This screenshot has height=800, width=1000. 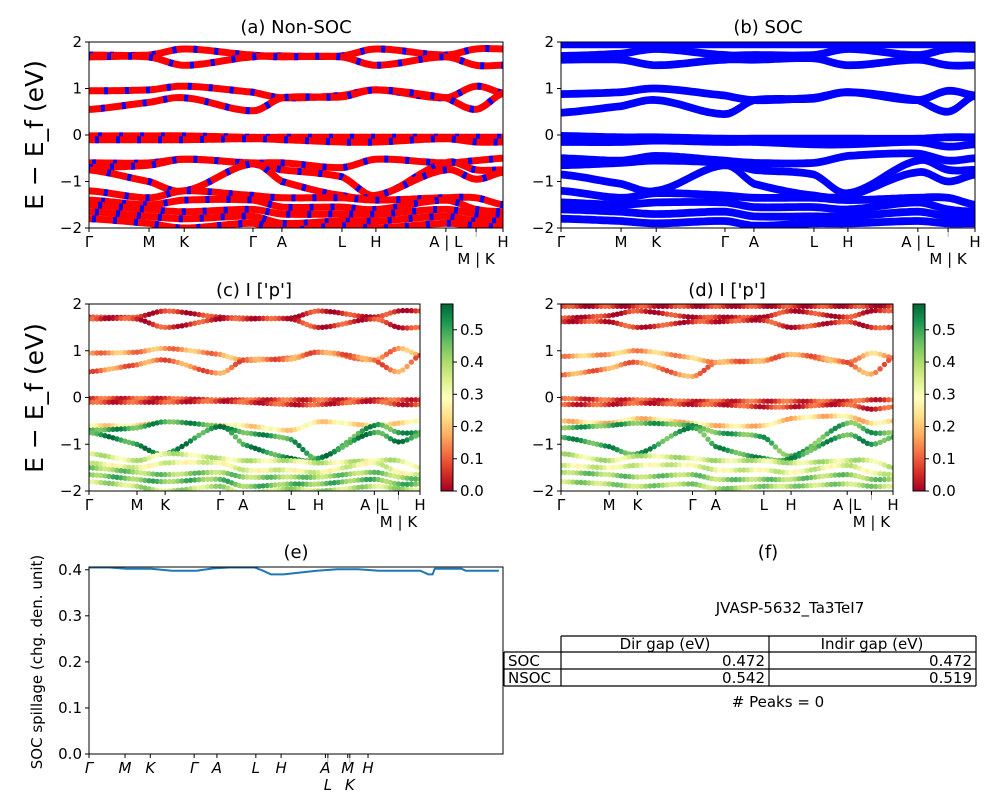 I want to click on ytick-label: 0.1, so click(x=70, y=708).